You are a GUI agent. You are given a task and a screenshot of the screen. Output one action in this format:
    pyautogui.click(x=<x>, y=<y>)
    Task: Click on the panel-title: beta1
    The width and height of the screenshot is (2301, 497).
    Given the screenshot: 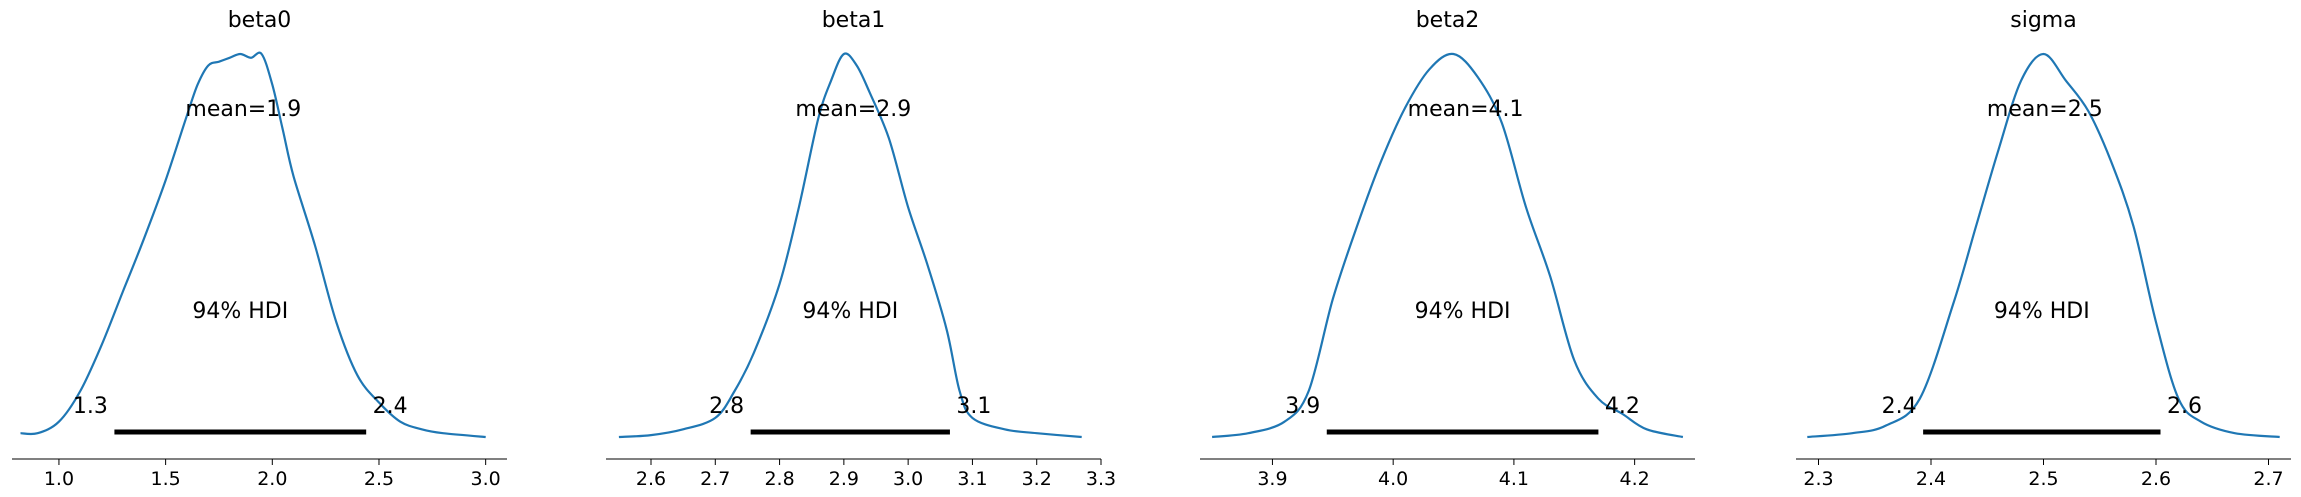 What is the action you would take?
    pyautogui.click(x=854, y=20)
    